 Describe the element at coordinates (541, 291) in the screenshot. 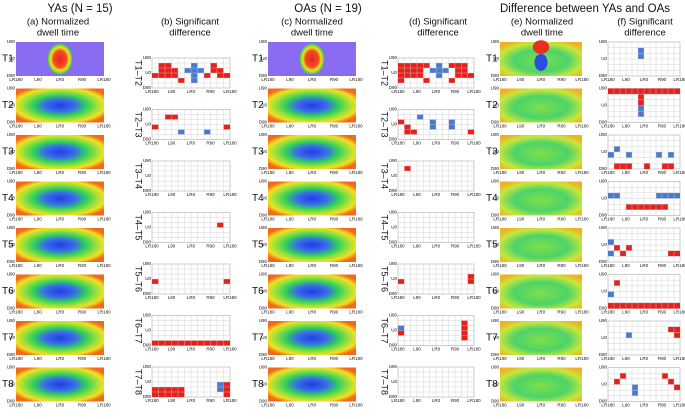

I see `heatmap` at that location.